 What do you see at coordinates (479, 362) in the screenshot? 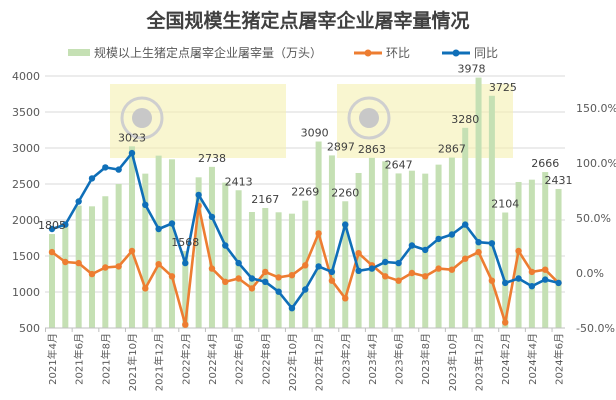
I see `x-axis-tick: 2023年12月` at bounding box center [479, 362].